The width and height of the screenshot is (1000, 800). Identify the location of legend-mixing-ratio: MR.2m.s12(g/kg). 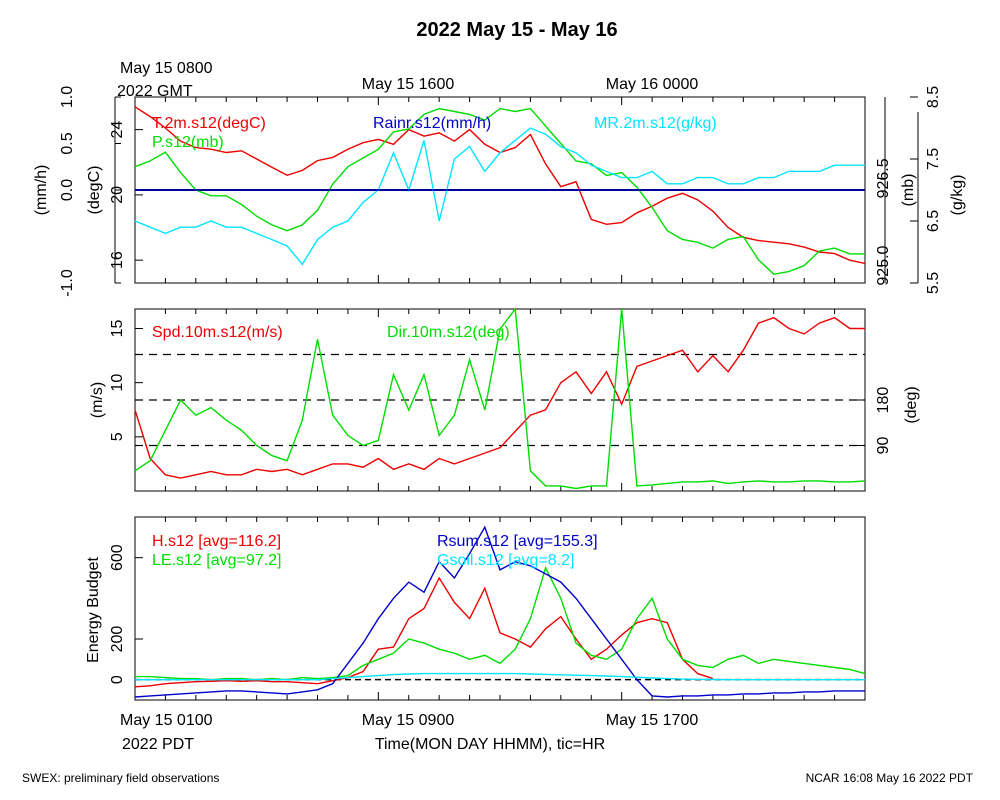
(655, 123).